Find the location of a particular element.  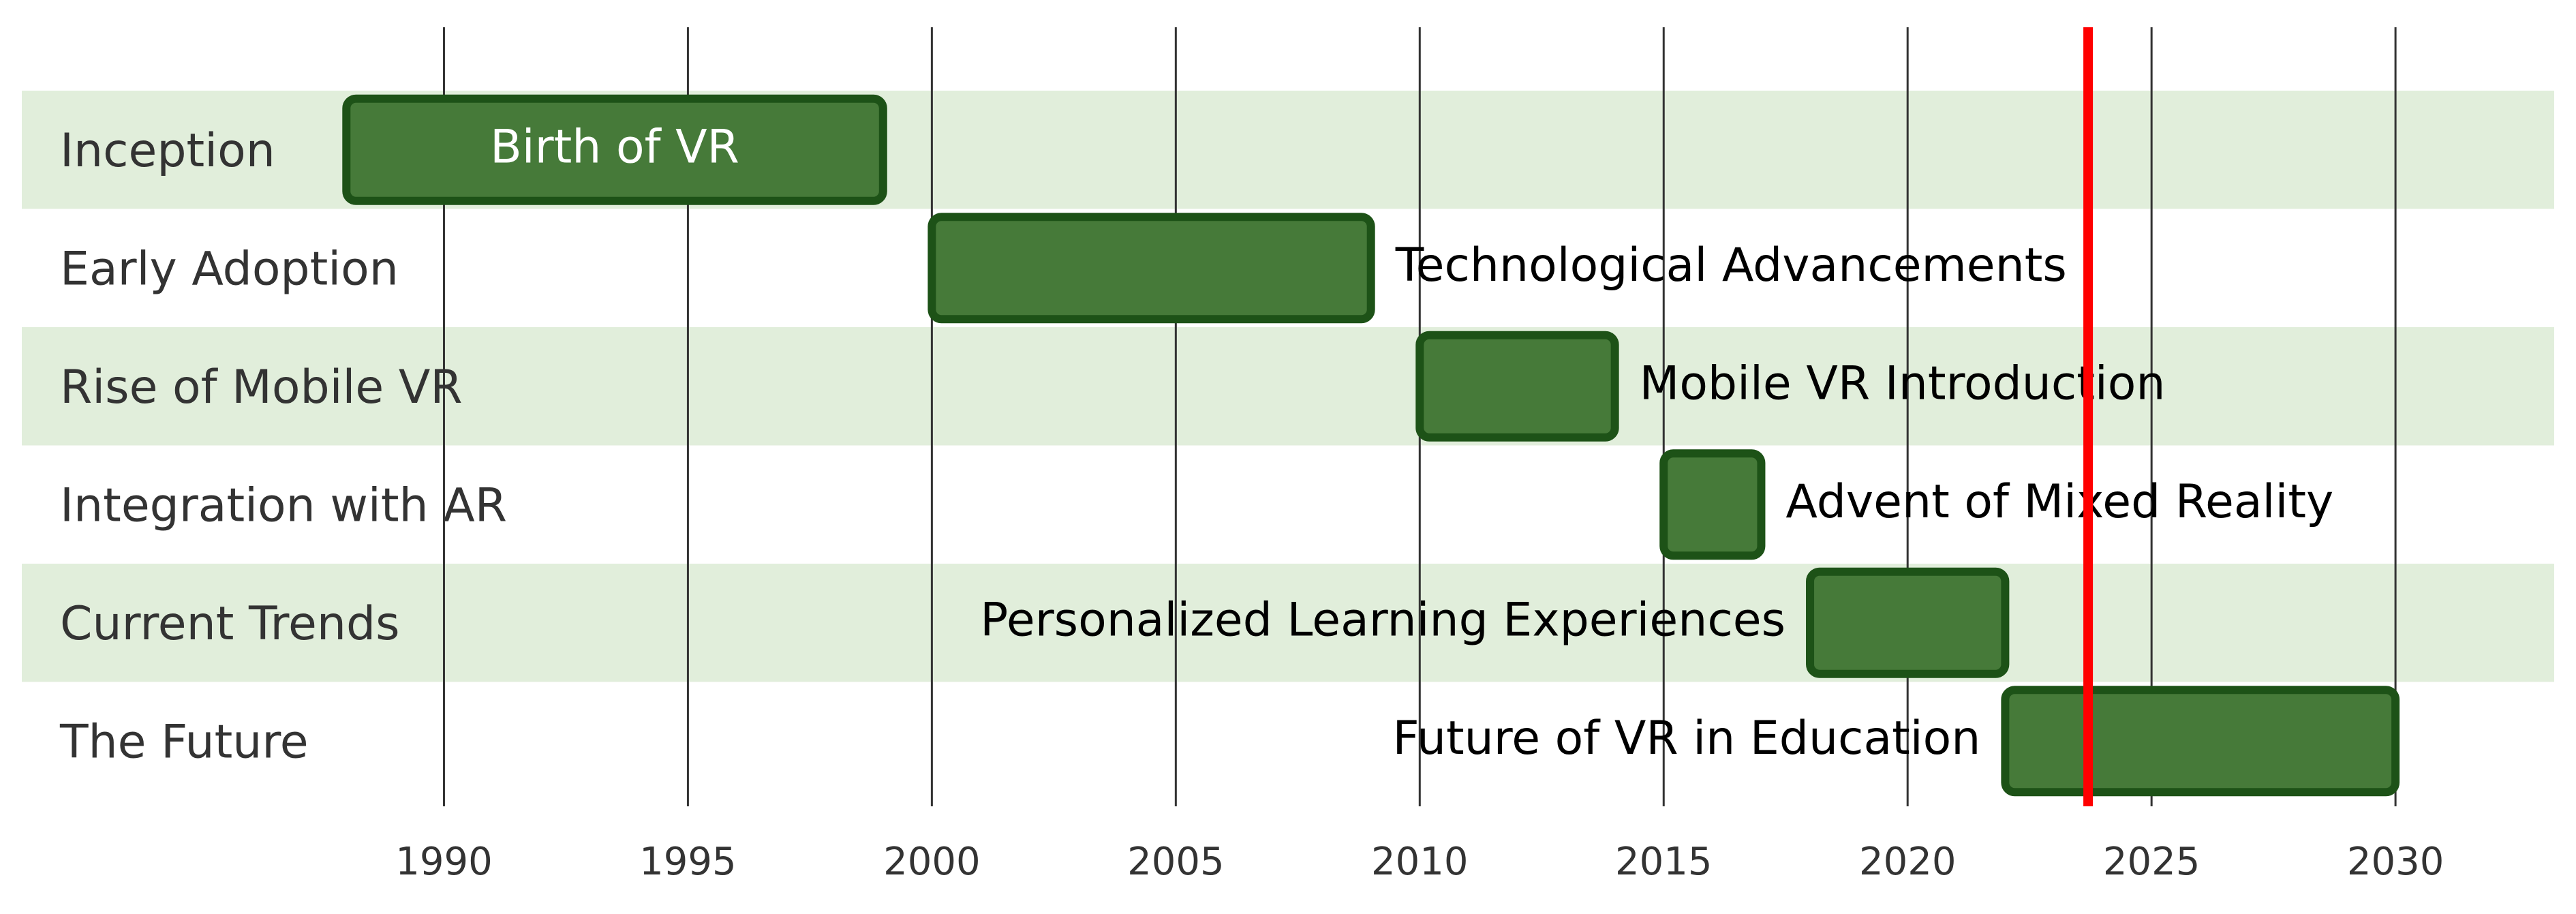

tick-label: 2010 is located at coordinates (1420, 862).